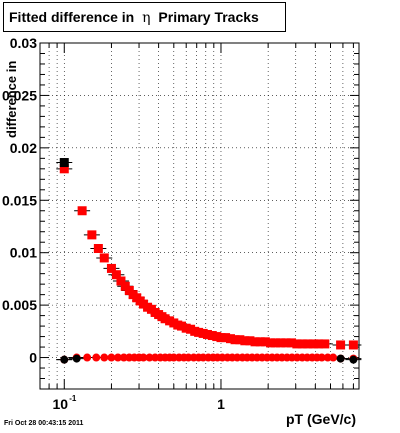 The height and width of the screenshot is (433, 400). Describe the element at coordinates (208, 17) in the screenshot. I see `chart-title-suffix: Primary Tracks` at that location.